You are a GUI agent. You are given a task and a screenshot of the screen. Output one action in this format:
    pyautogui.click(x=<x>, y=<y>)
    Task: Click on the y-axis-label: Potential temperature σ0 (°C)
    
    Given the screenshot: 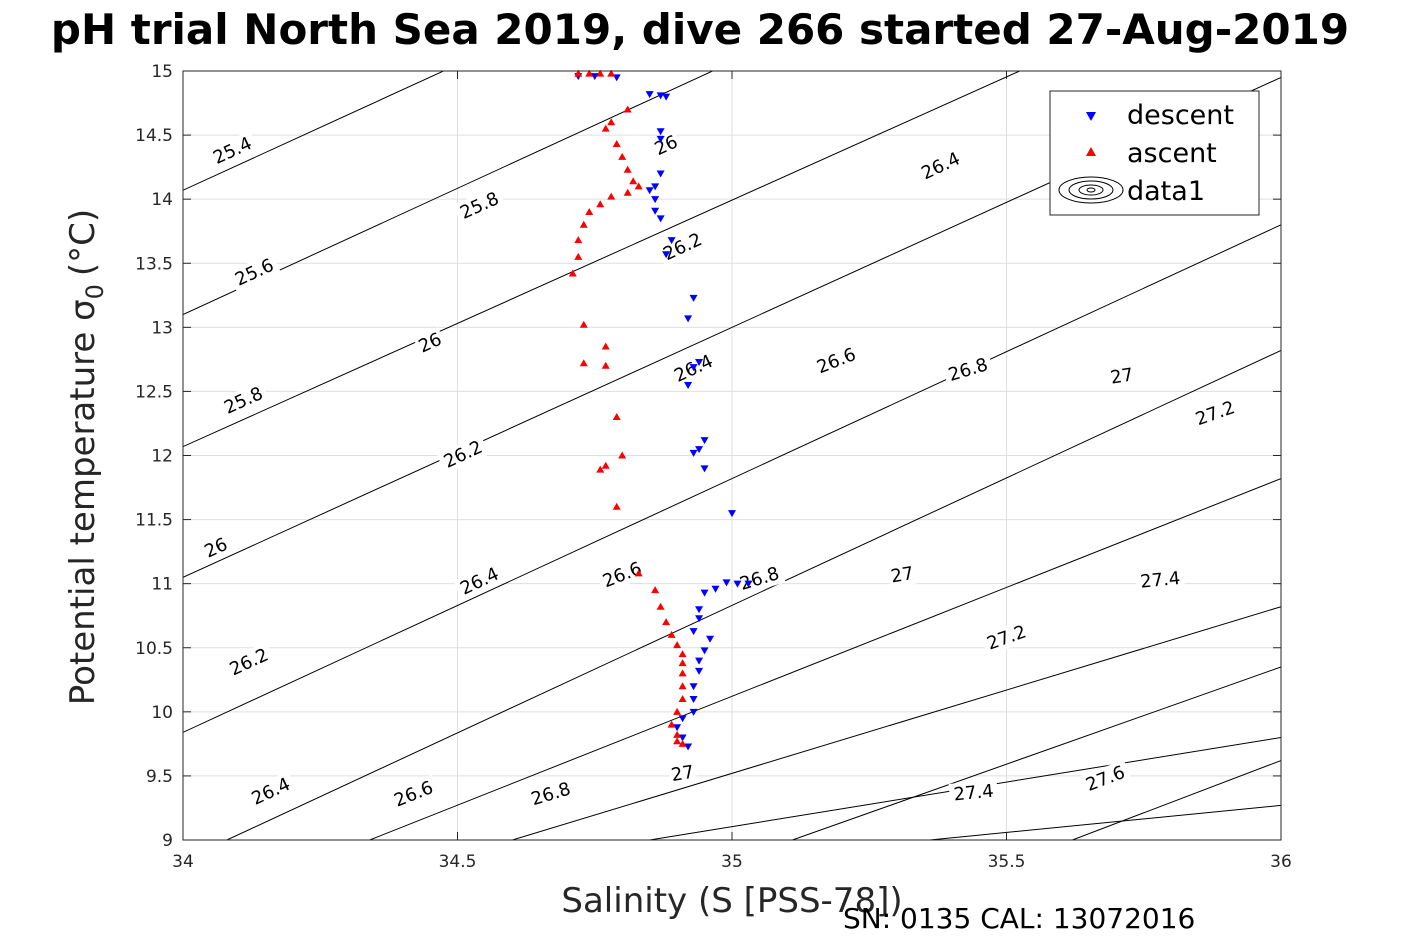 What is the action you would take?
    pyautogui.click(x=86, y=457)
    